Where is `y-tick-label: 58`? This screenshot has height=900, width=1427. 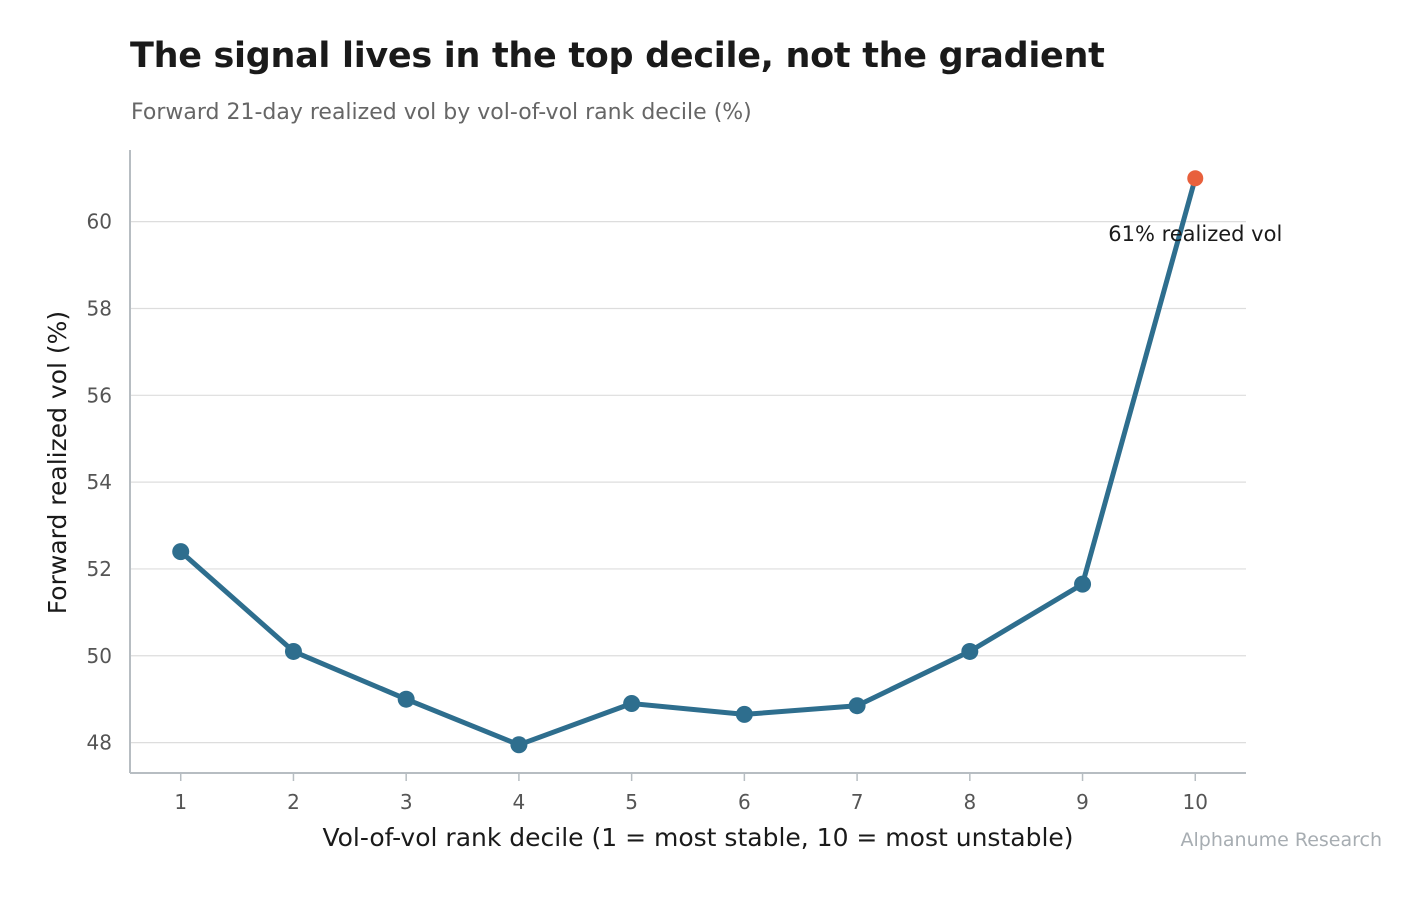
y-tick-label: 58 is located at coordinates (99, 308).